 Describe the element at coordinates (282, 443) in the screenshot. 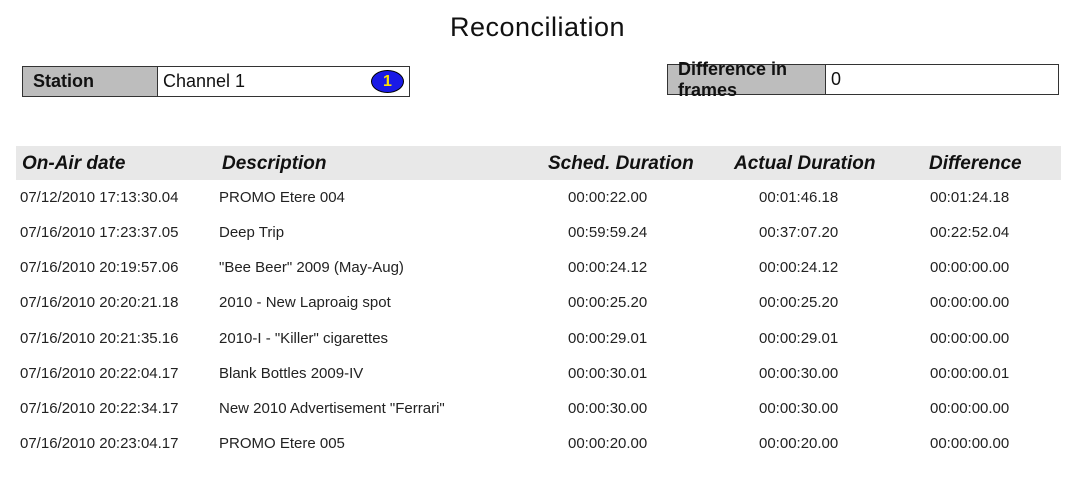

I see `cell-description: PROMO Etere 005` at that location.